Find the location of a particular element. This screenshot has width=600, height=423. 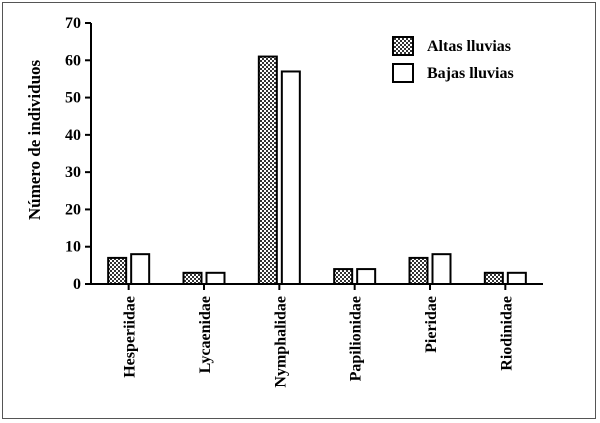

x-tick-label: Nymphalidae is located at coordinates (280, 342).